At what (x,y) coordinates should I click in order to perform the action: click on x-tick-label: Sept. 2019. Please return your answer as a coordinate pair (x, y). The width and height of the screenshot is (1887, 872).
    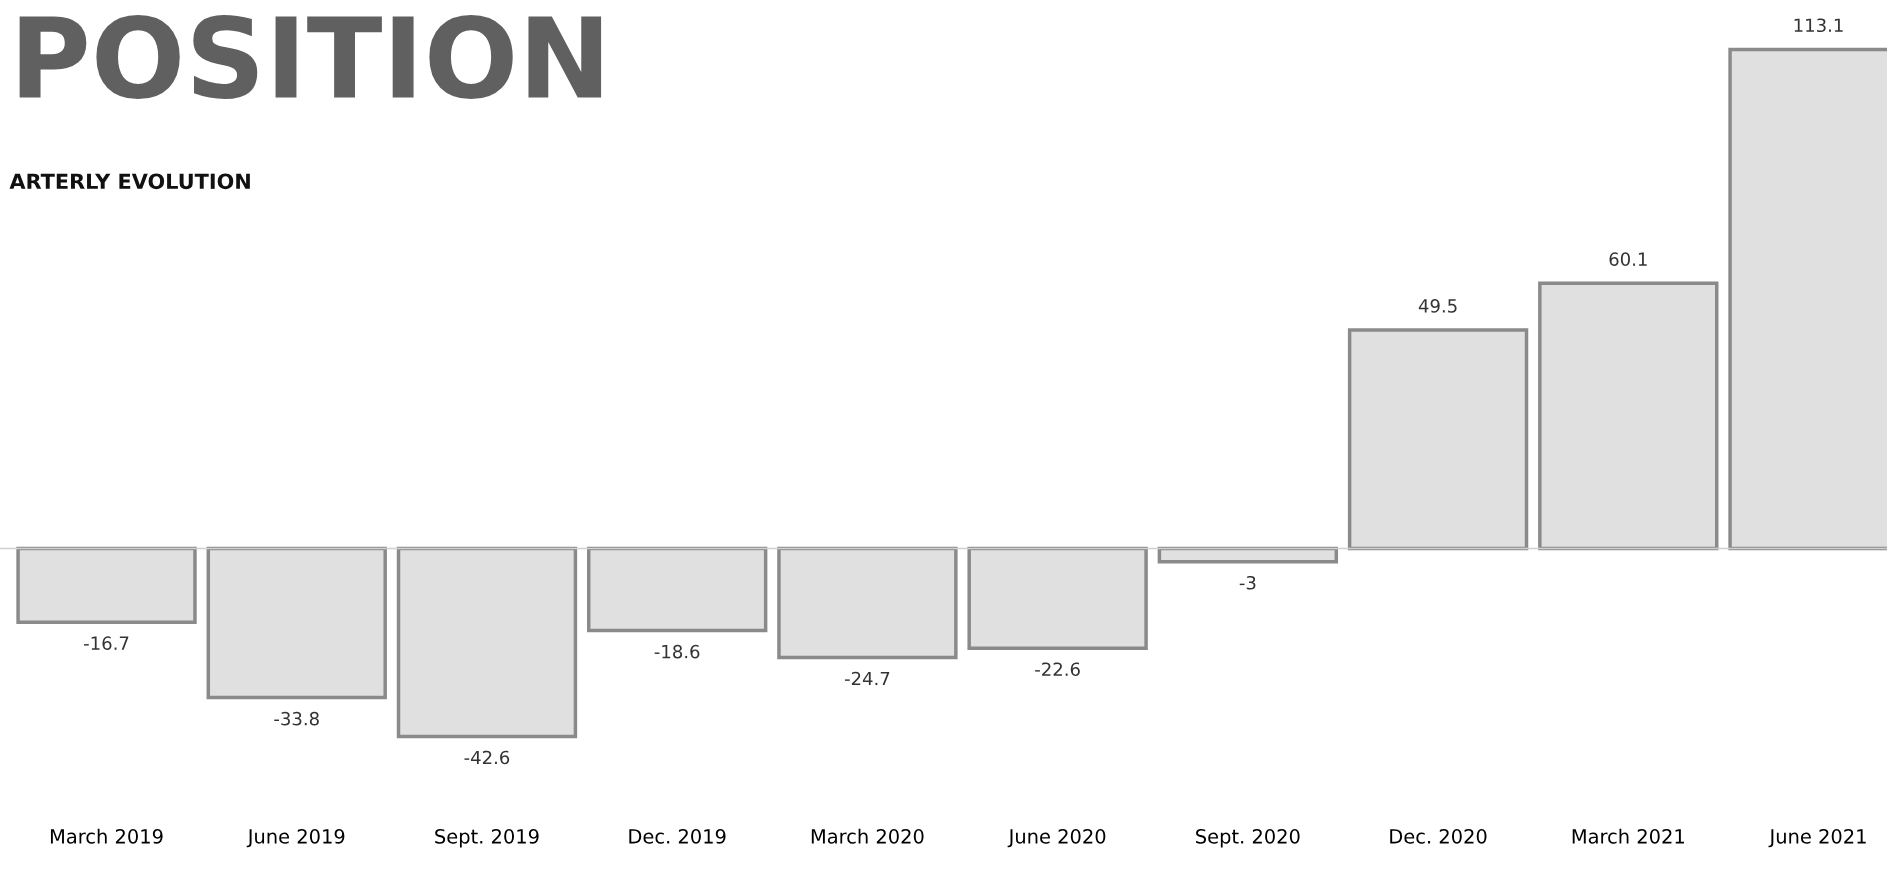
    Looking at the image, I should click on (487, 838).